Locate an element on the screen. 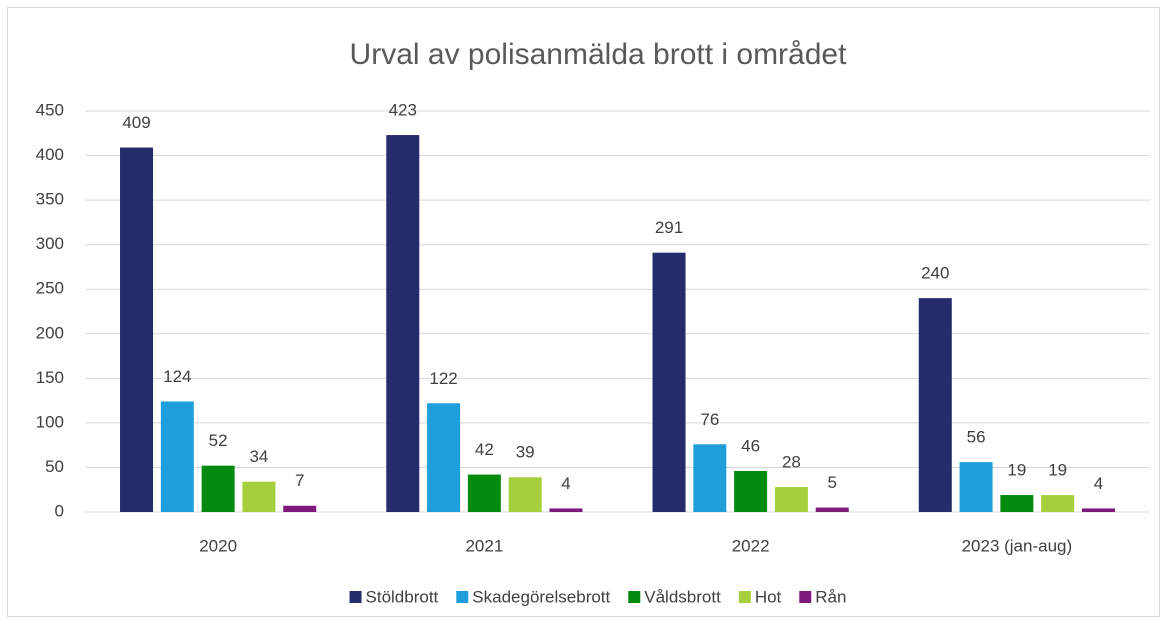 The width and height of the screenshot is (1168, 625). y-tick-label: 250 is located at coordinates (50, 288).